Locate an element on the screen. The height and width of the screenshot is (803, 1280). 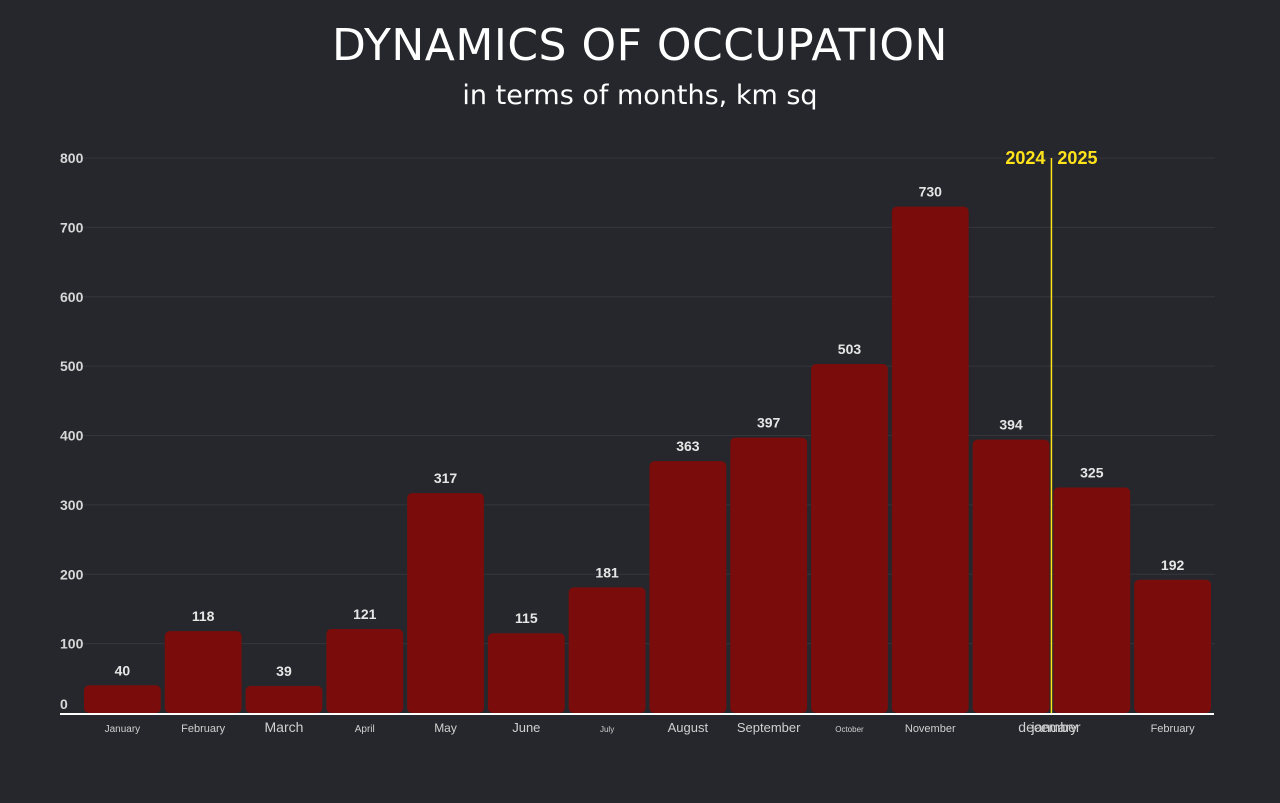
year-label-2025: 2025 is located at coordinates (1077, 158).